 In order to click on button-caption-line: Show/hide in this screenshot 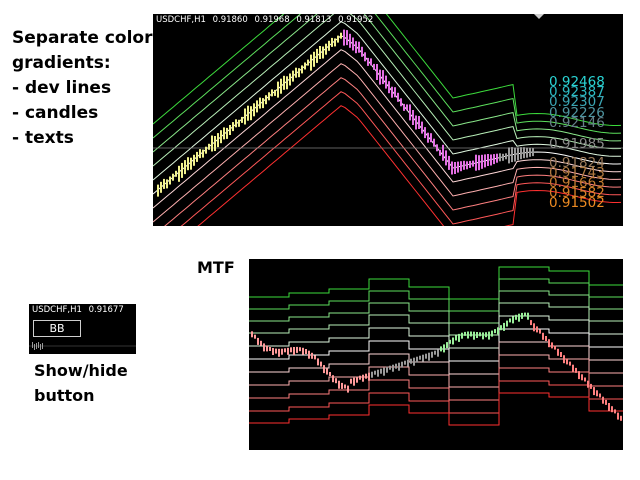, I will do `click(81, 370)`.